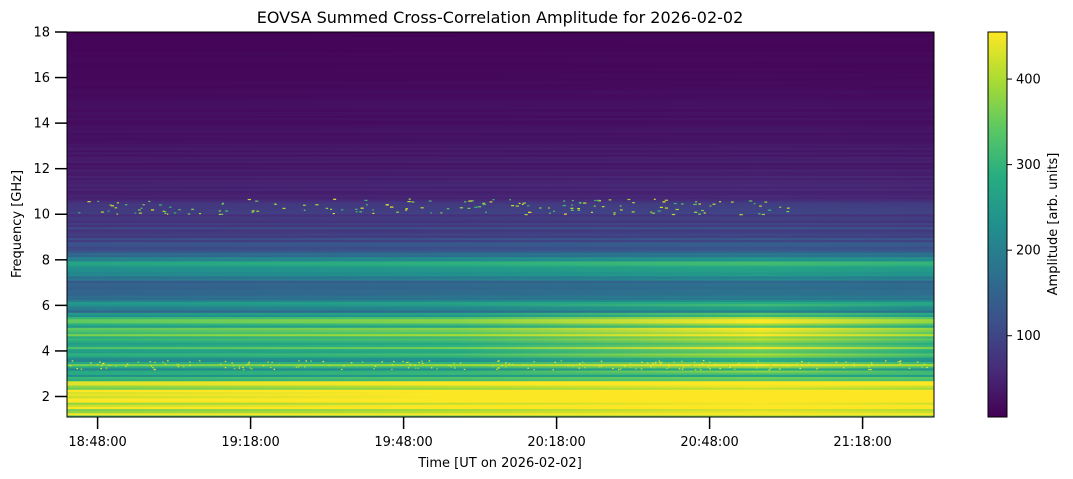 The image size is (1073, 479). Describe the element at coordinates (1053, 224) in the screenshot. I see `colorbar-label: Amplitude [arb. units]` at that location.